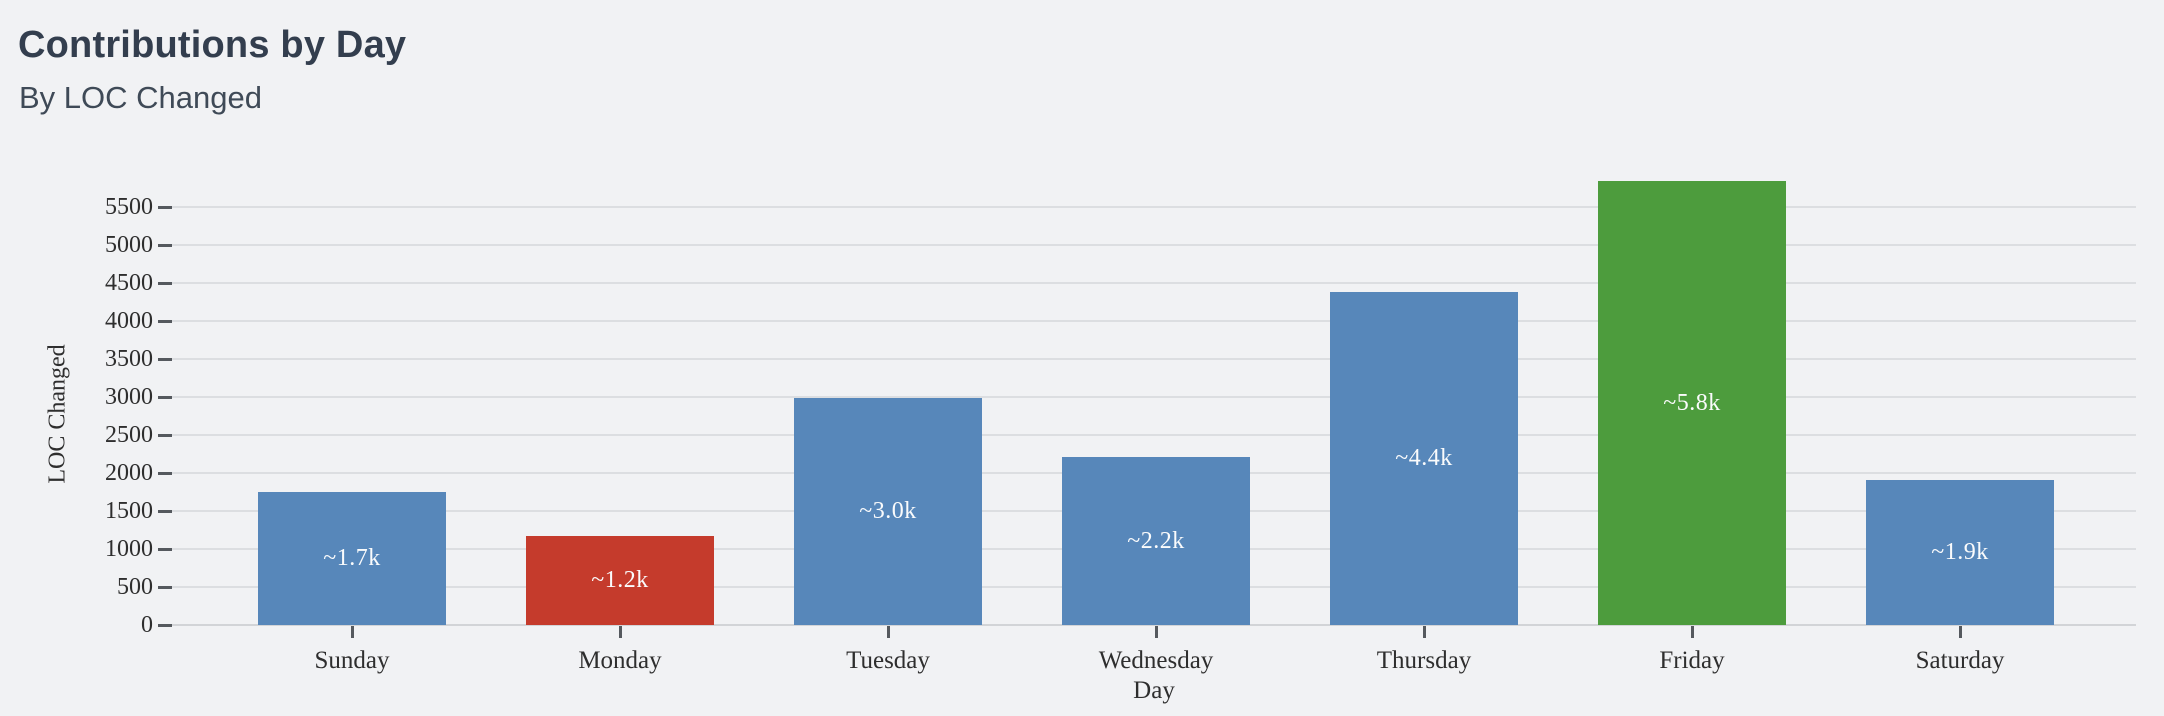 This screenshot has height=716, width=2164. I want to click on page-subtitle: By LOC Changed, so click(140, 97).